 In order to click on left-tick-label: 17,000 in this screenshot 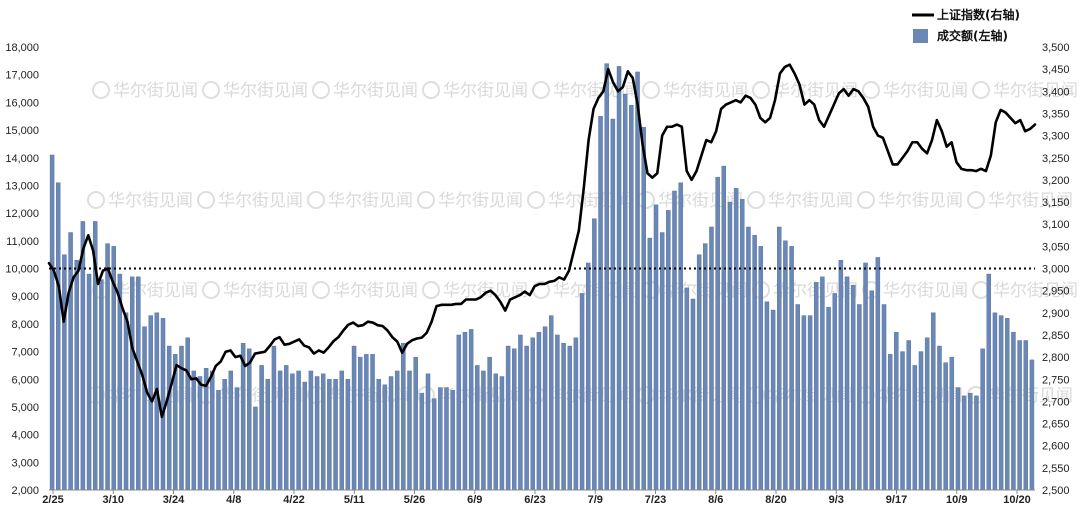, I will do `click(22, 76)`.